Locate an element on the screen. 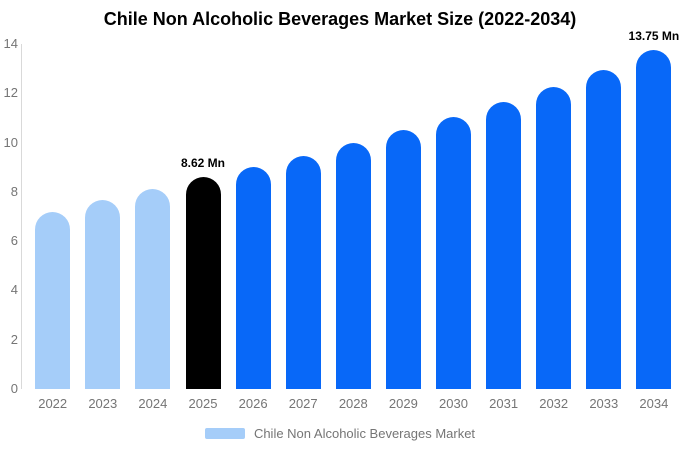  bar-value-label: 13.75 Mn is located at coordinates (654, 36).